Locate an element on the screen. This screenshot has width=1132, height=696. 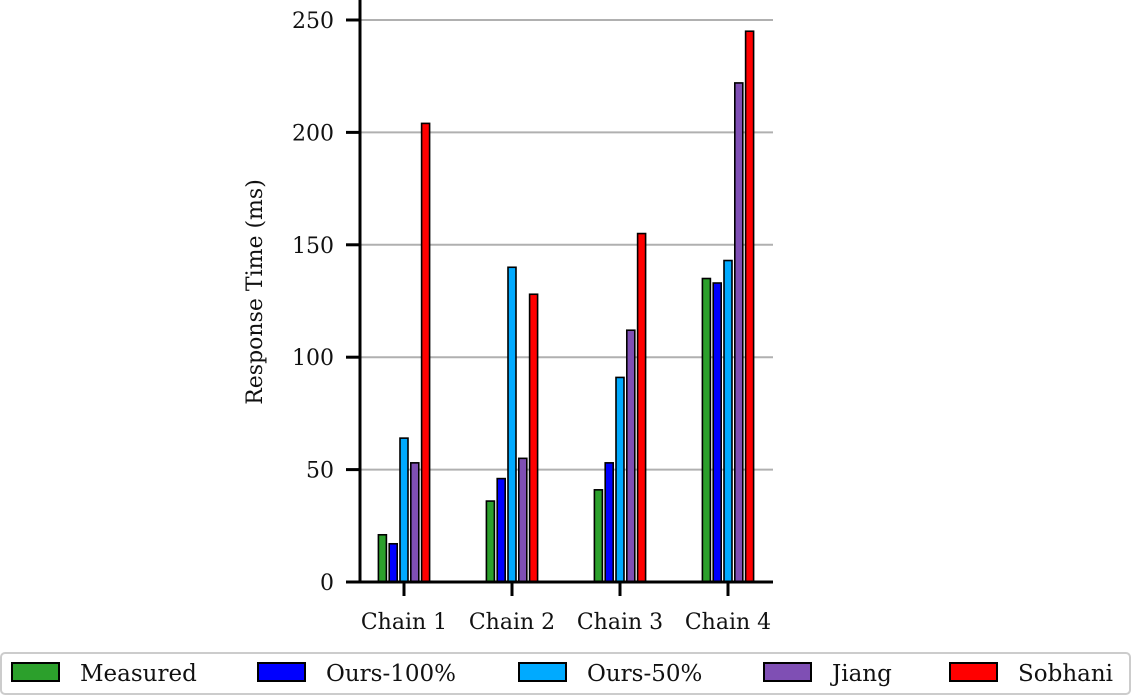
legend-label: Sobhani is located at coordinates (1065, 674).